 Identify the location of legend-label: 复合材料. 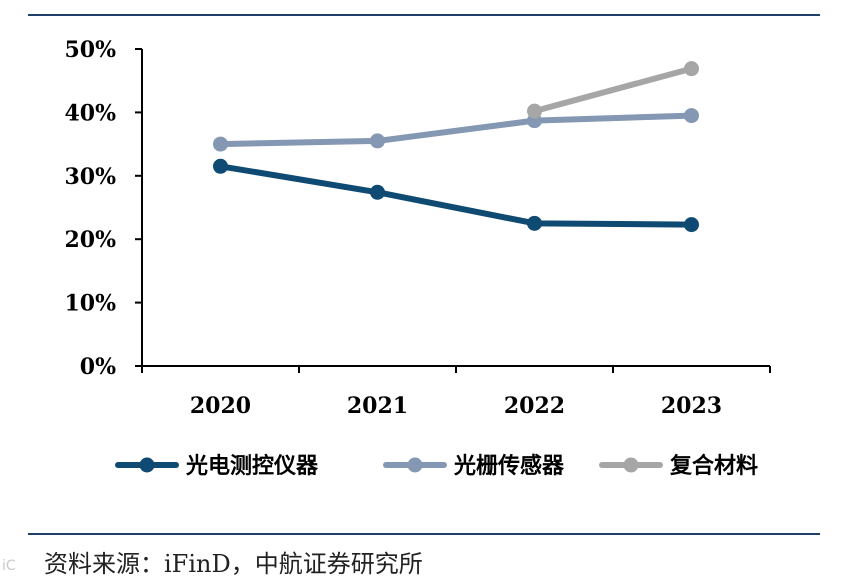
(713, 466).